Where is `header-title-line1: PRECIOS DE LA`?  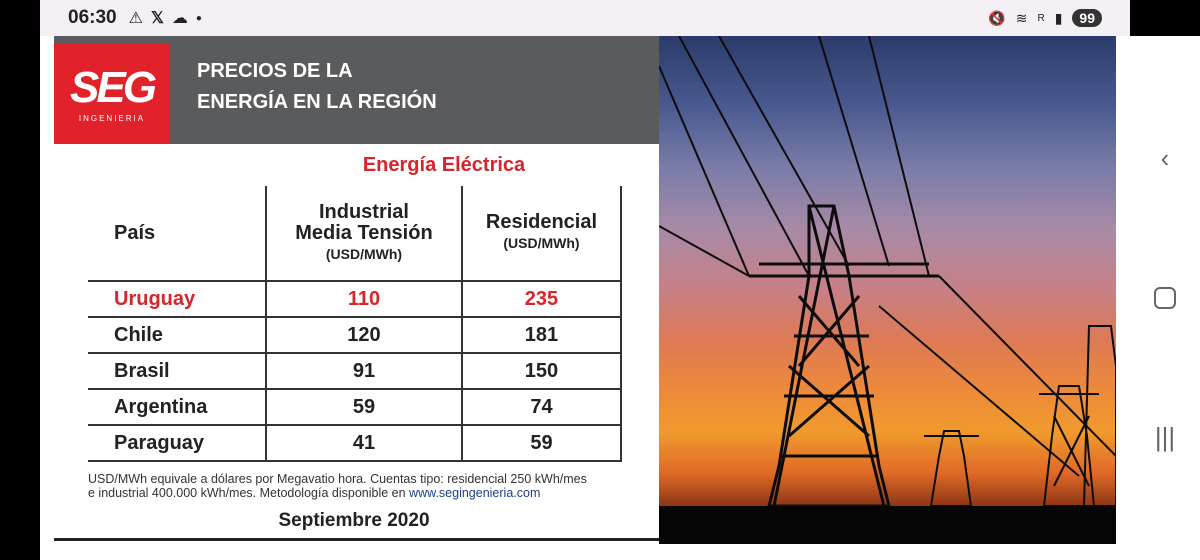
header-title-line1: PRECIOS DE LA is located at coordinates (275, 71).